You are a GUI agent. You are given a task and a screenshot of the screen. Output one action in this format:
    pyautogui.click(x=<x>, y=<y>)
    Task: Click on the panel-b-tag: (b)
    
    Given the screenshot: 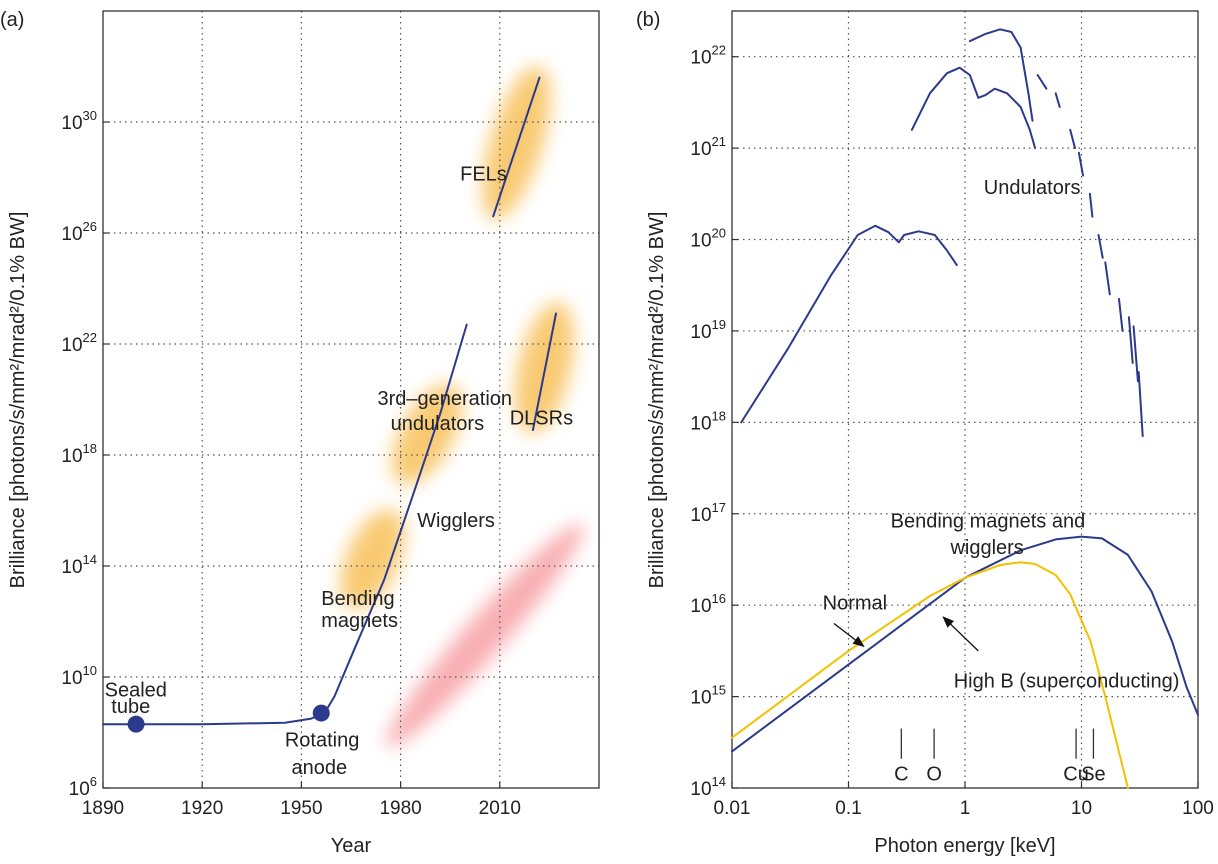 What is the action you would take?
    pyautogui.click(x=648, y=20)
    